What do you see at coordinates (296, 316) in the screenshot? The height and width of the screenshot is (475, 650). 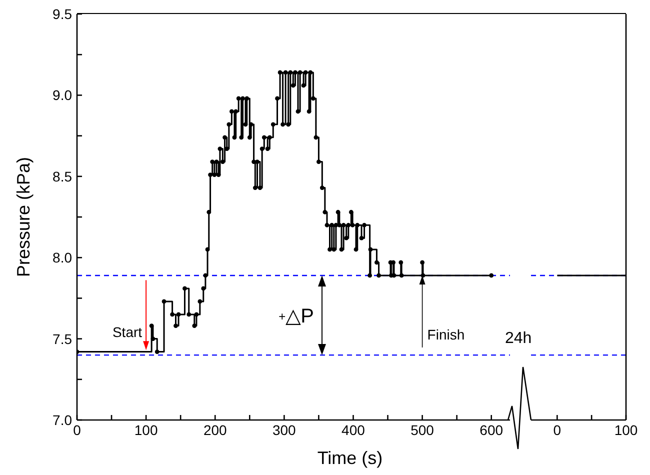 I see `annotation: $^{+}$△P` at bounding box center [296, 316].